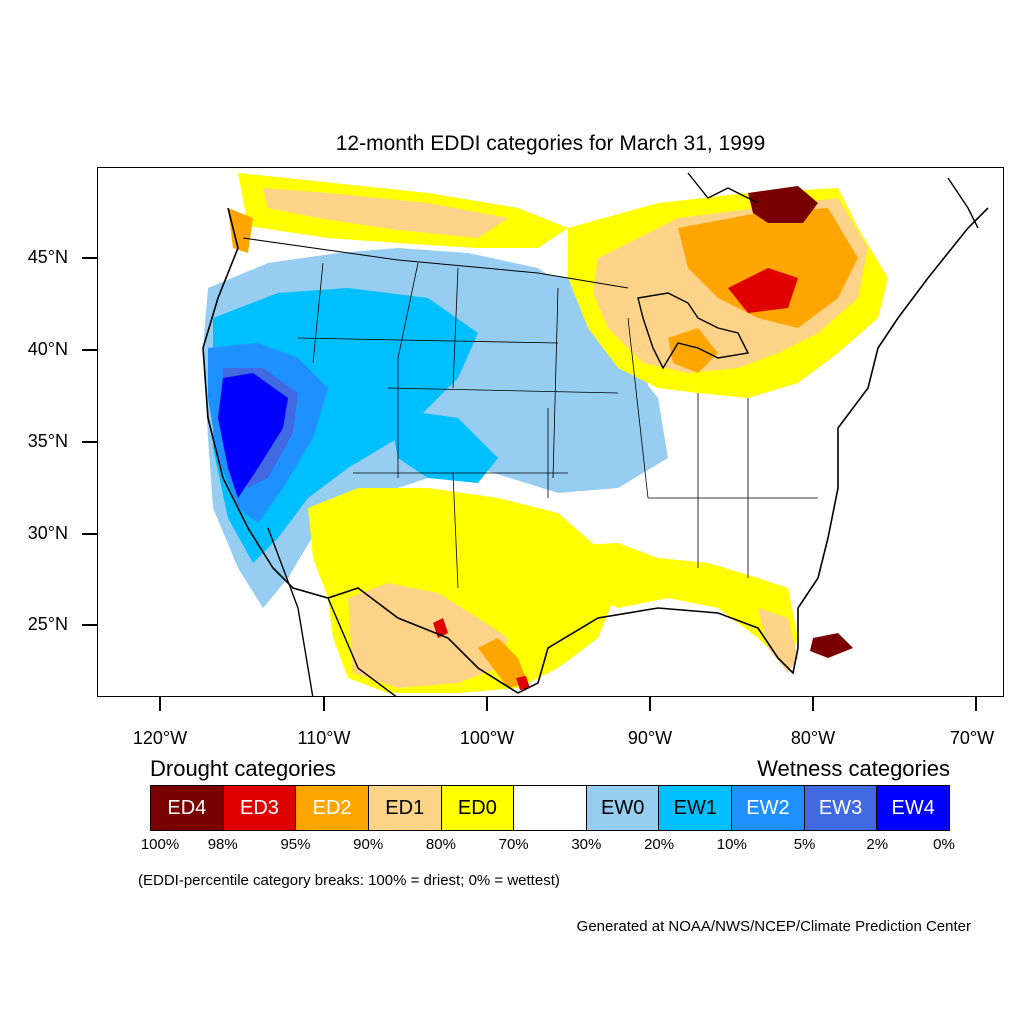  I want to click on tx-orange, so click(503, 663).